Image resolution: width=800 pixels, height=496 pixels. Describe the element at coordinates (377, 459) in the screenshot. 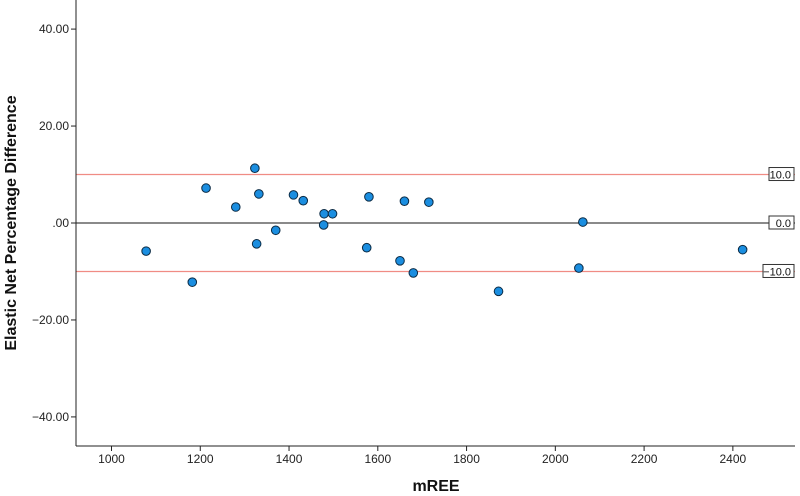

I see `x-tick-label: 1600` at that location.